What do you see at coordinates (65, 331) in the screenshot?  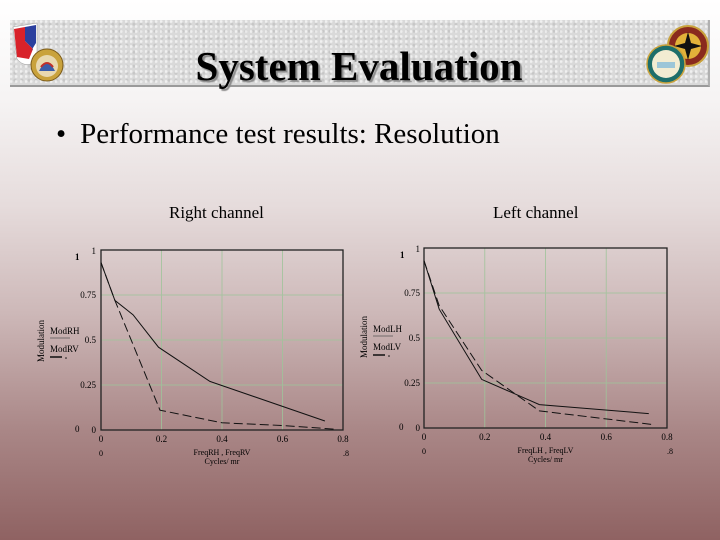 I see `legend-label-solid: ModRH` at bounding box center [65, 331].